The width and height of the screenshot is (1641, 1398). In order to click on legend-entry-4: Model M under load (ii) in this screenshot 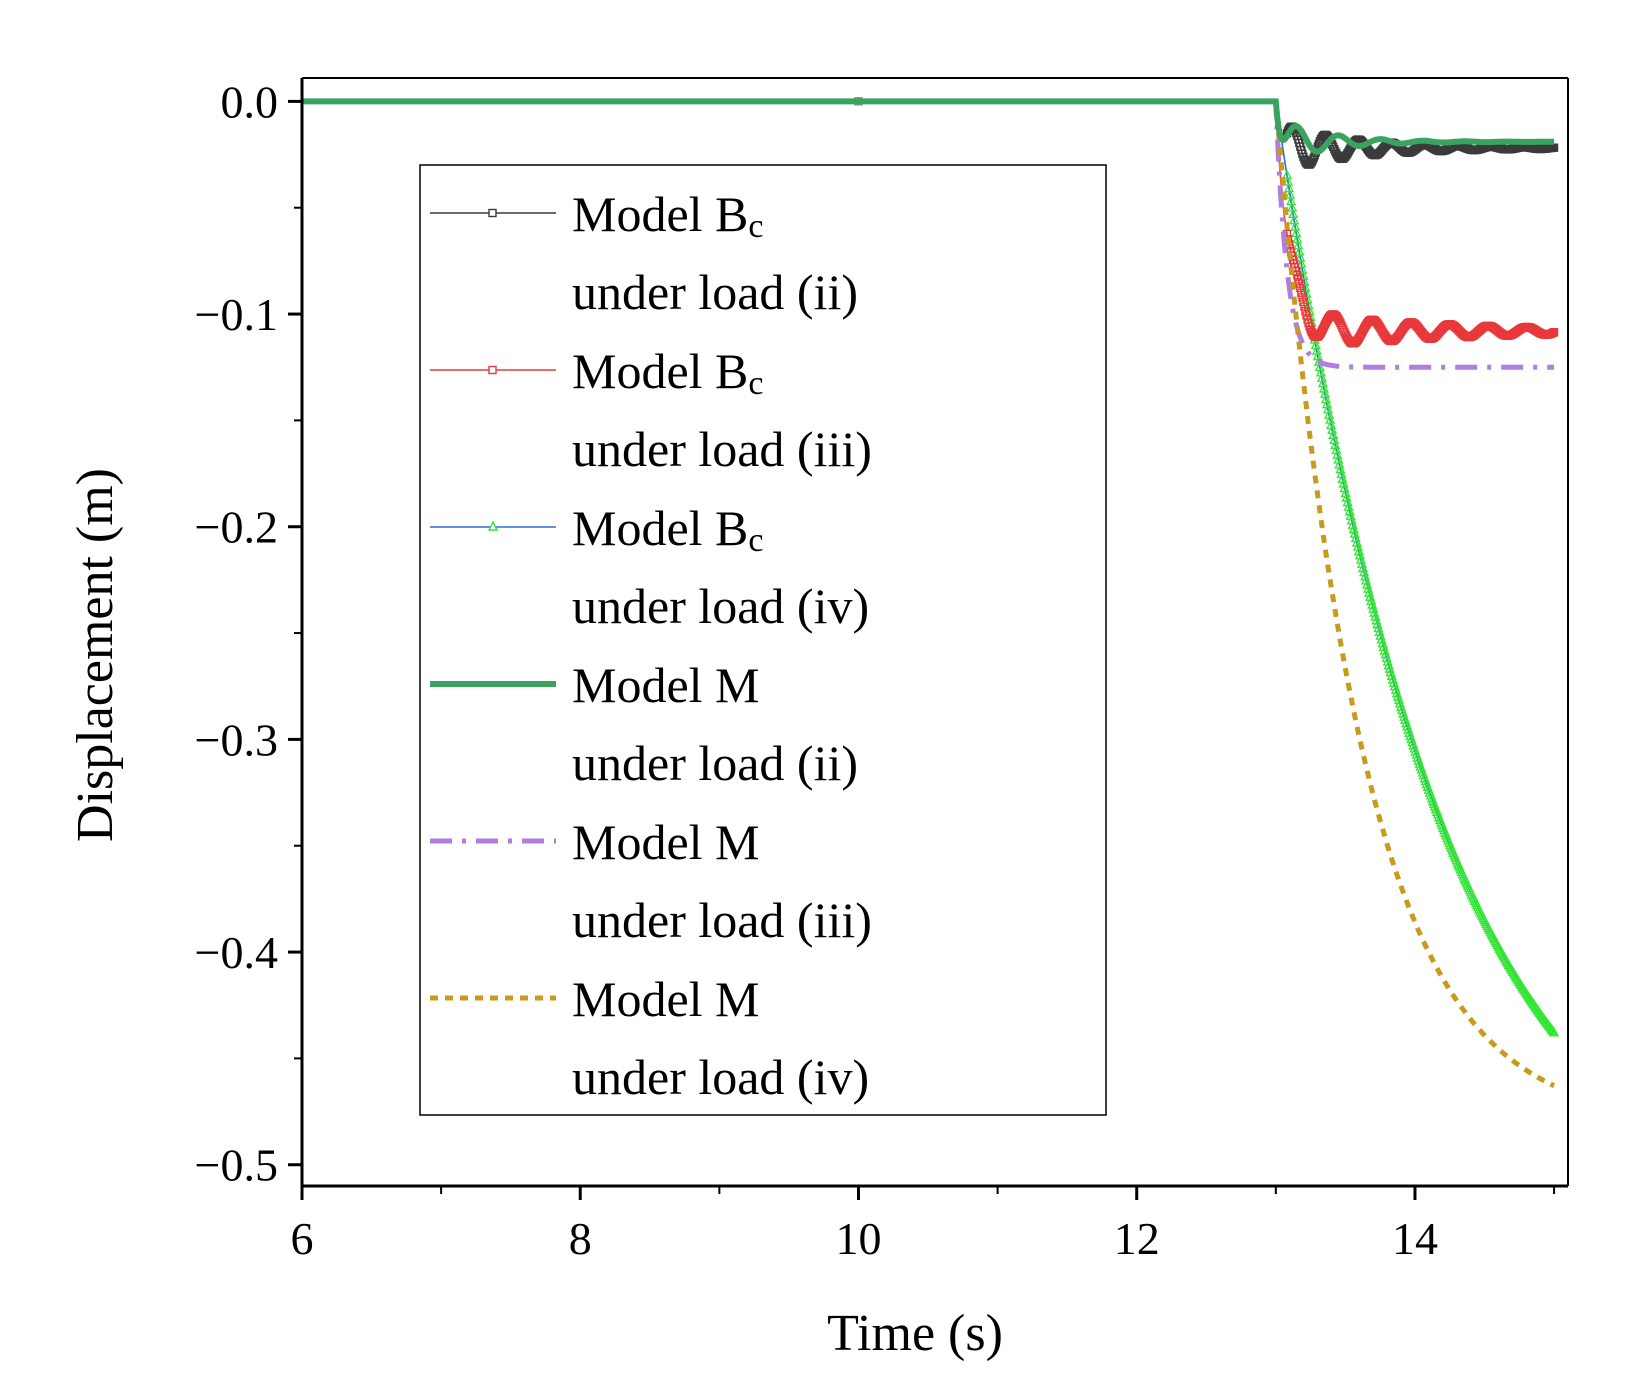, I will do `click(644, 724)`.